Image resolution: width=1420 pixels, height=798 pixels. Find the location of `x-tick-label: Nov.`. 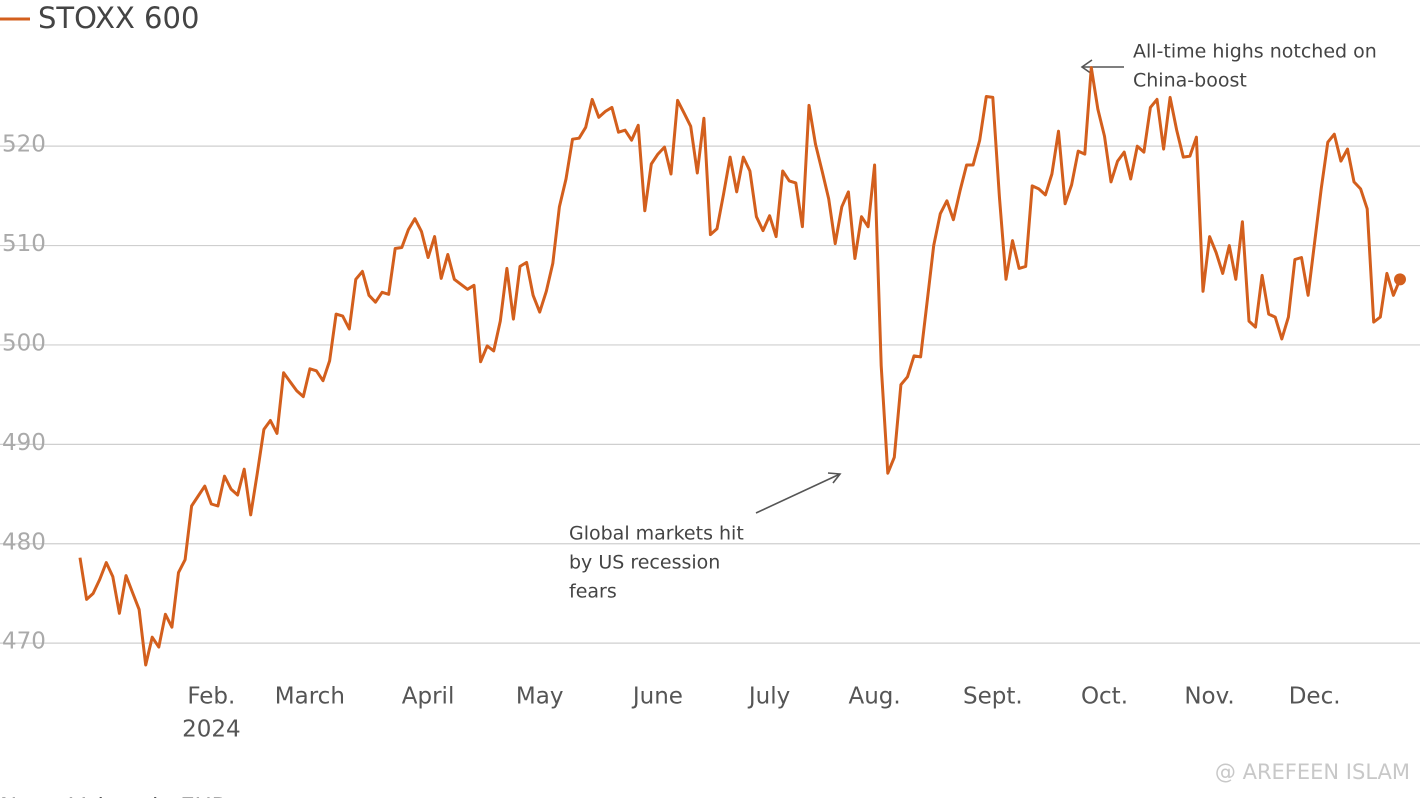

x-tick-label: Nov. is located at coordinates (1209, 697).